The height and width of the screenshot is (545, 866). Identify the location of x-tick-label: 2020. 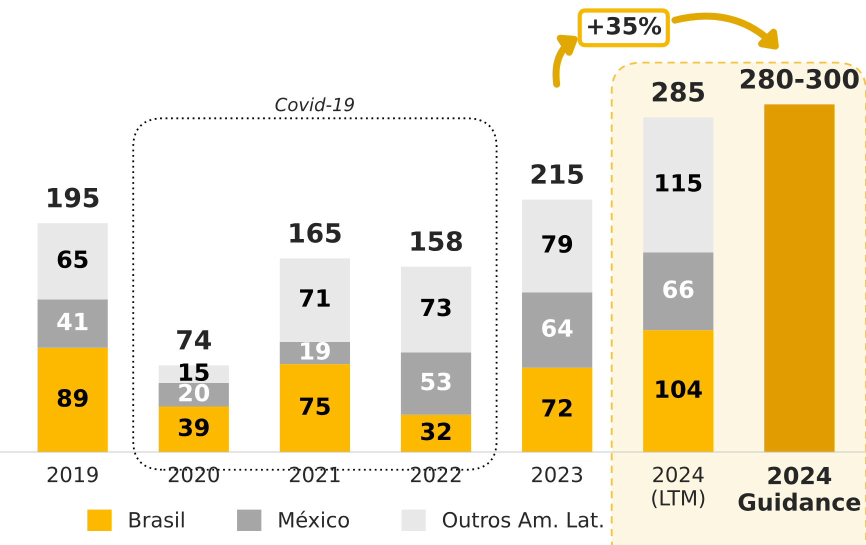
(193, 474).